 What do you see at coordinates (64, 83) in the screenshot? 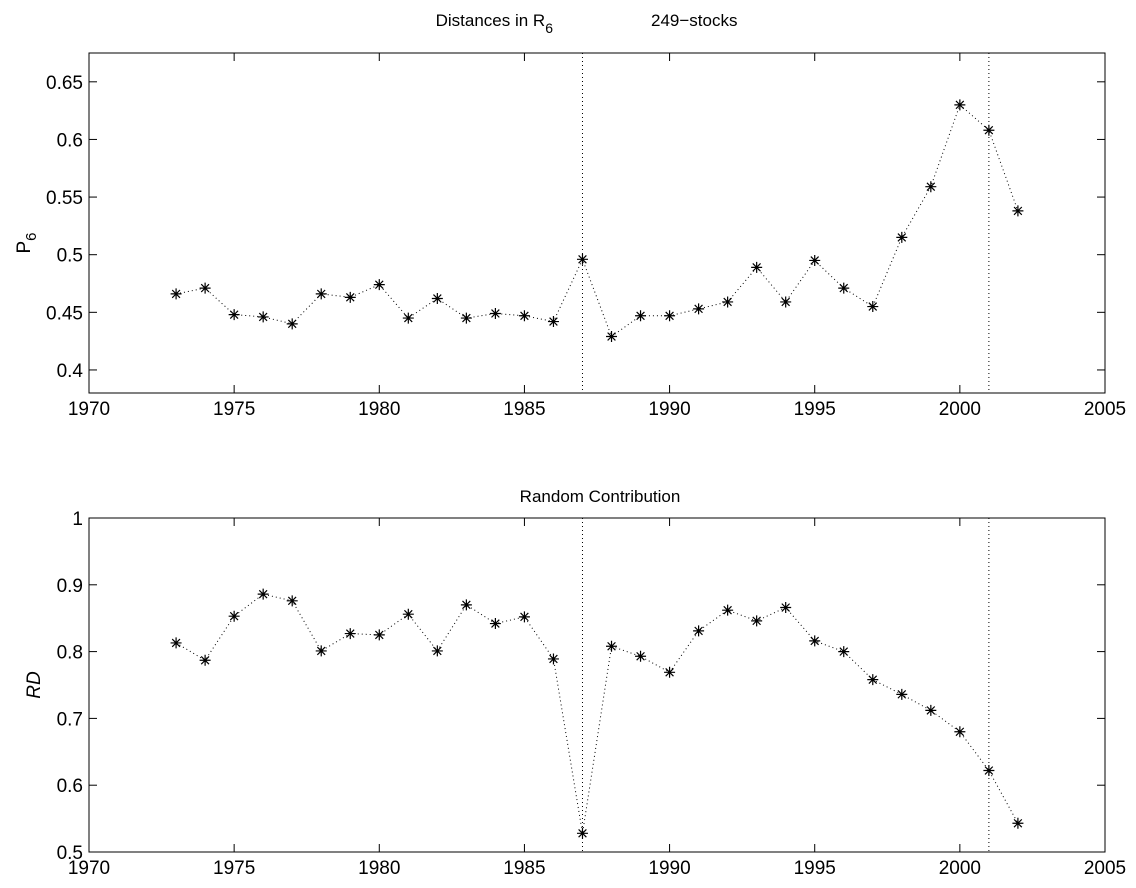
I see `top-y-tick-label: 0.65` at bounding box center [64, 83].